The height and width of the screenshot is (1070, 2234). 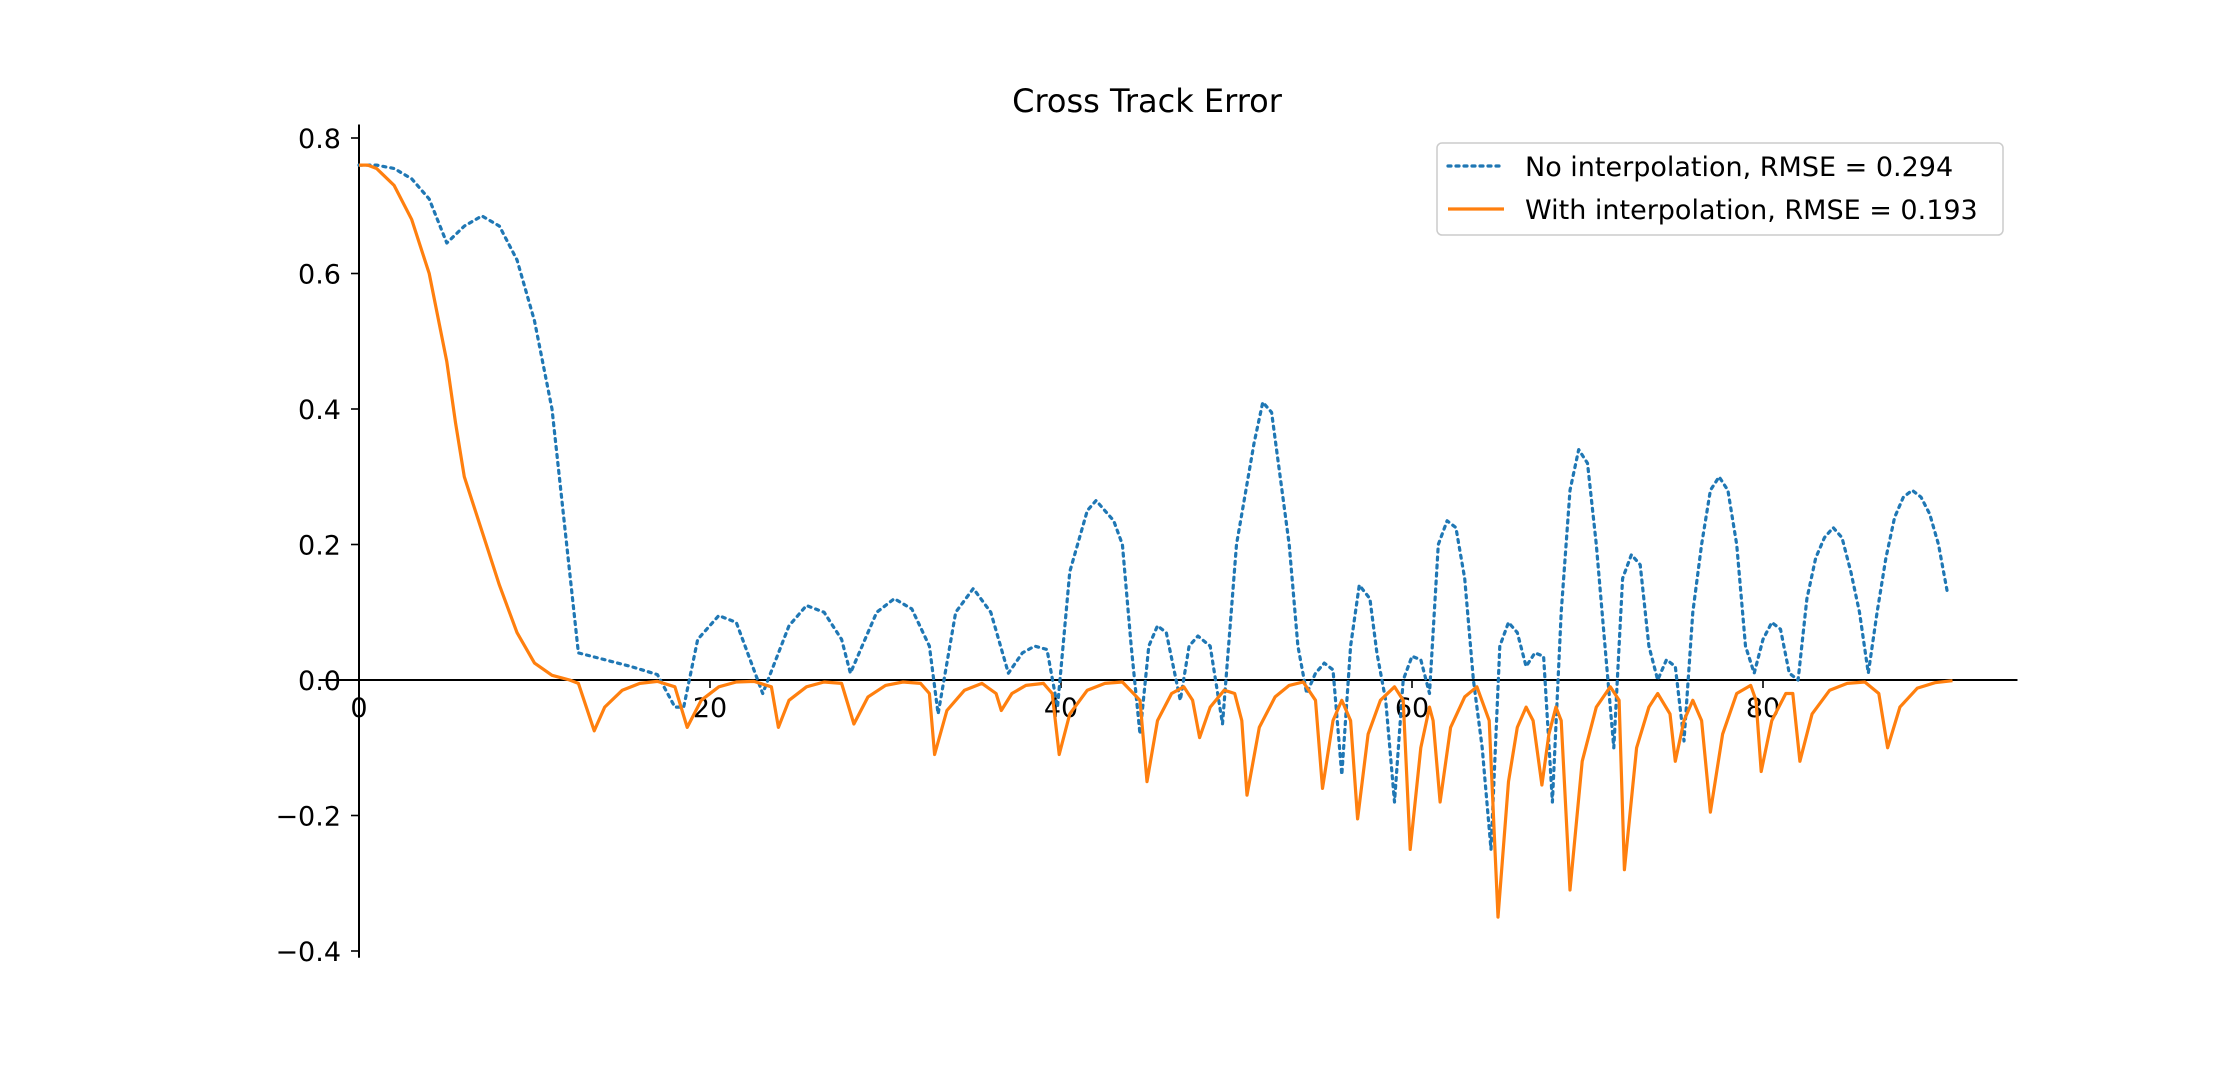 I want to click on y-tick-label: 0.8, so click(x=319, y=139).